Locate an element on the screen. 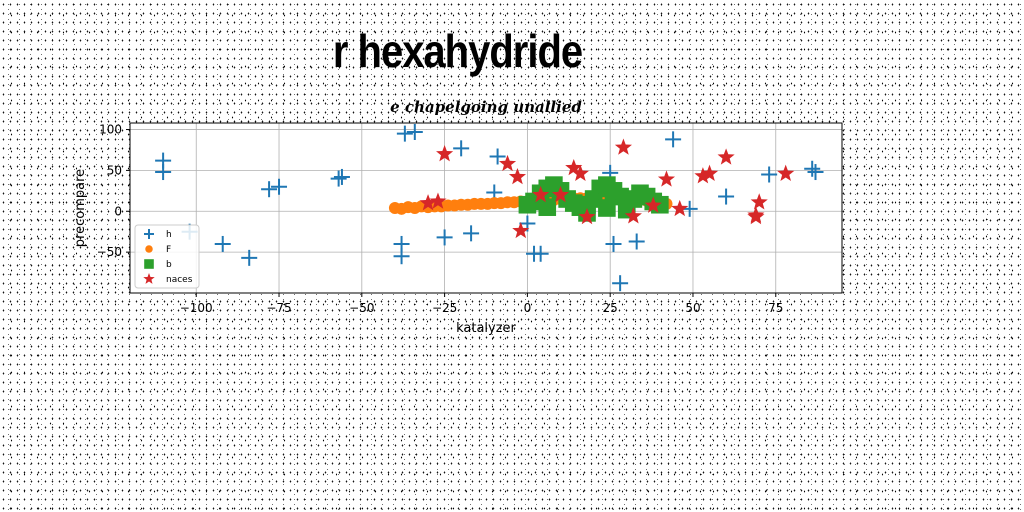  y-tick-label: 50 is located at coordinates (114, 170).